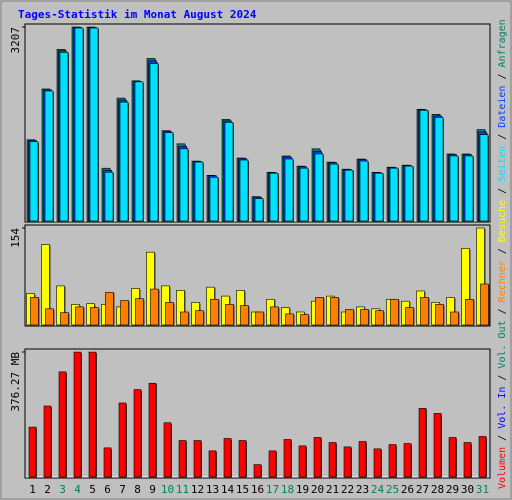 This screenshot has width=512, height=500. Describe the element at coordinates (32, 489) in the screenshot. I see `x-tick-label: 1` at that location.